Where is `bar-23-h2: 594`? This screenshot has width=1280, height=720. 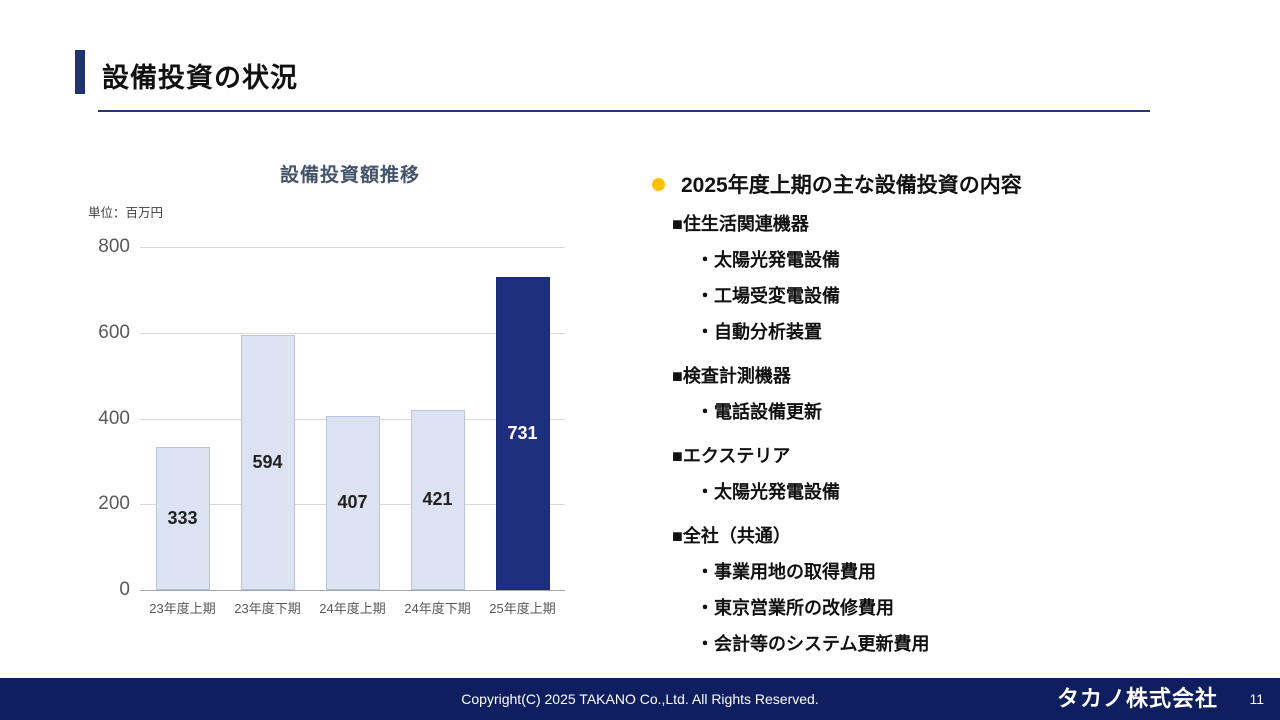 bar-23-h2: 594 is located at coordinates (267, 462).